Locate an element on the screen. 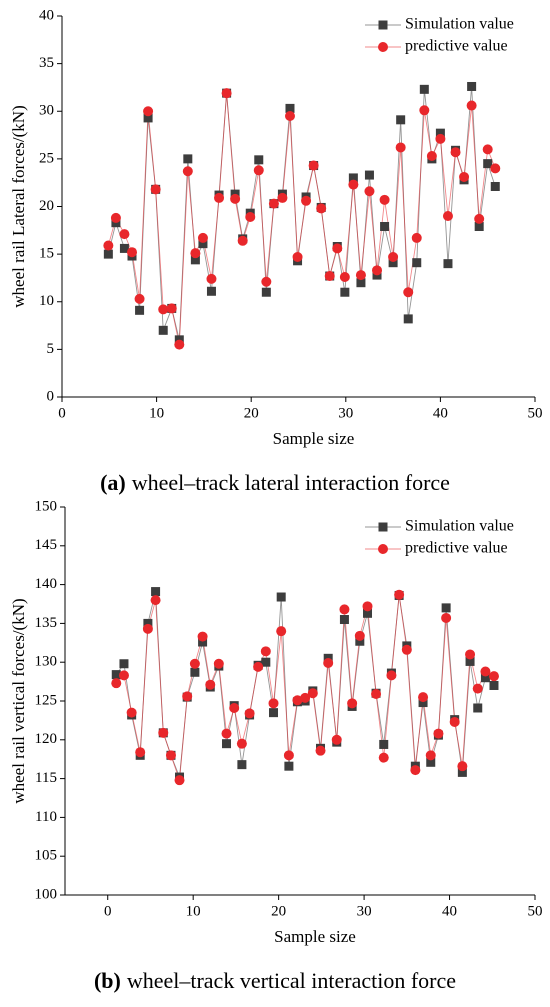 This screenshot has height=1007, width=550. y-tick-label: 140 is located at coordinates (46, 584).